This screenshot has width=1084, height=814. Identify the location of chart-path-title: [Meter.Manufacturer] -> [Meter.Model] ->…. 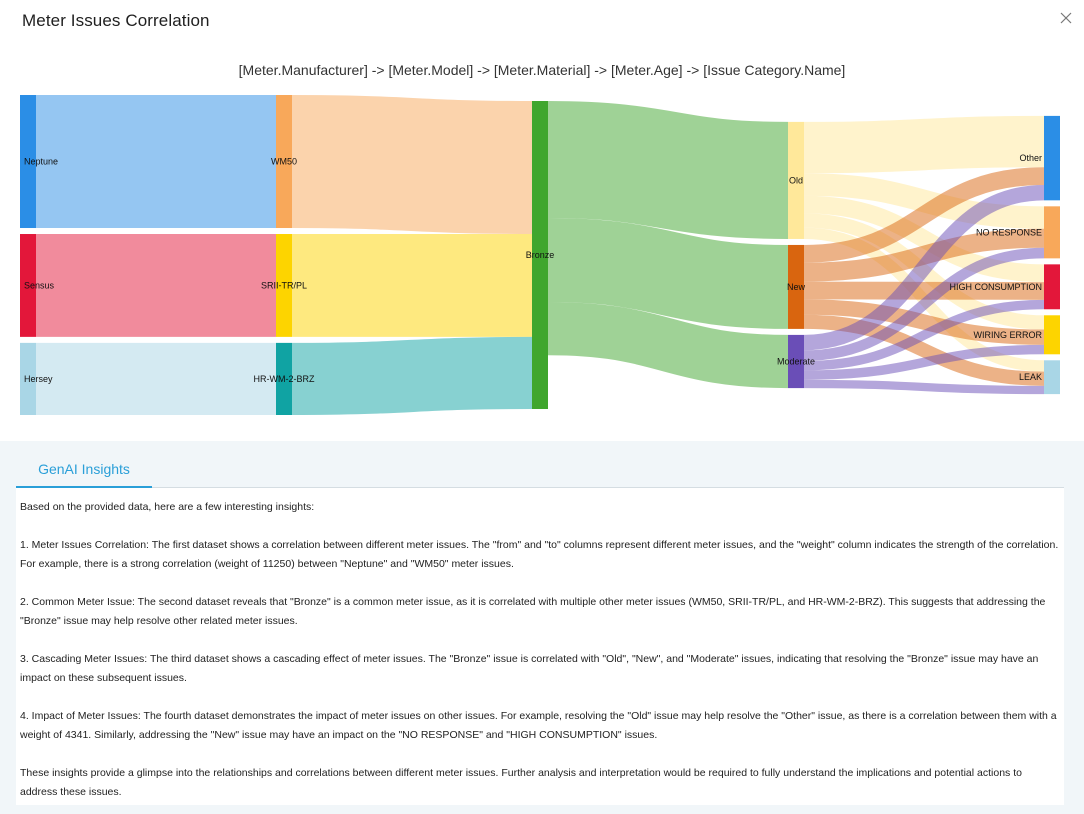
(542, 70).